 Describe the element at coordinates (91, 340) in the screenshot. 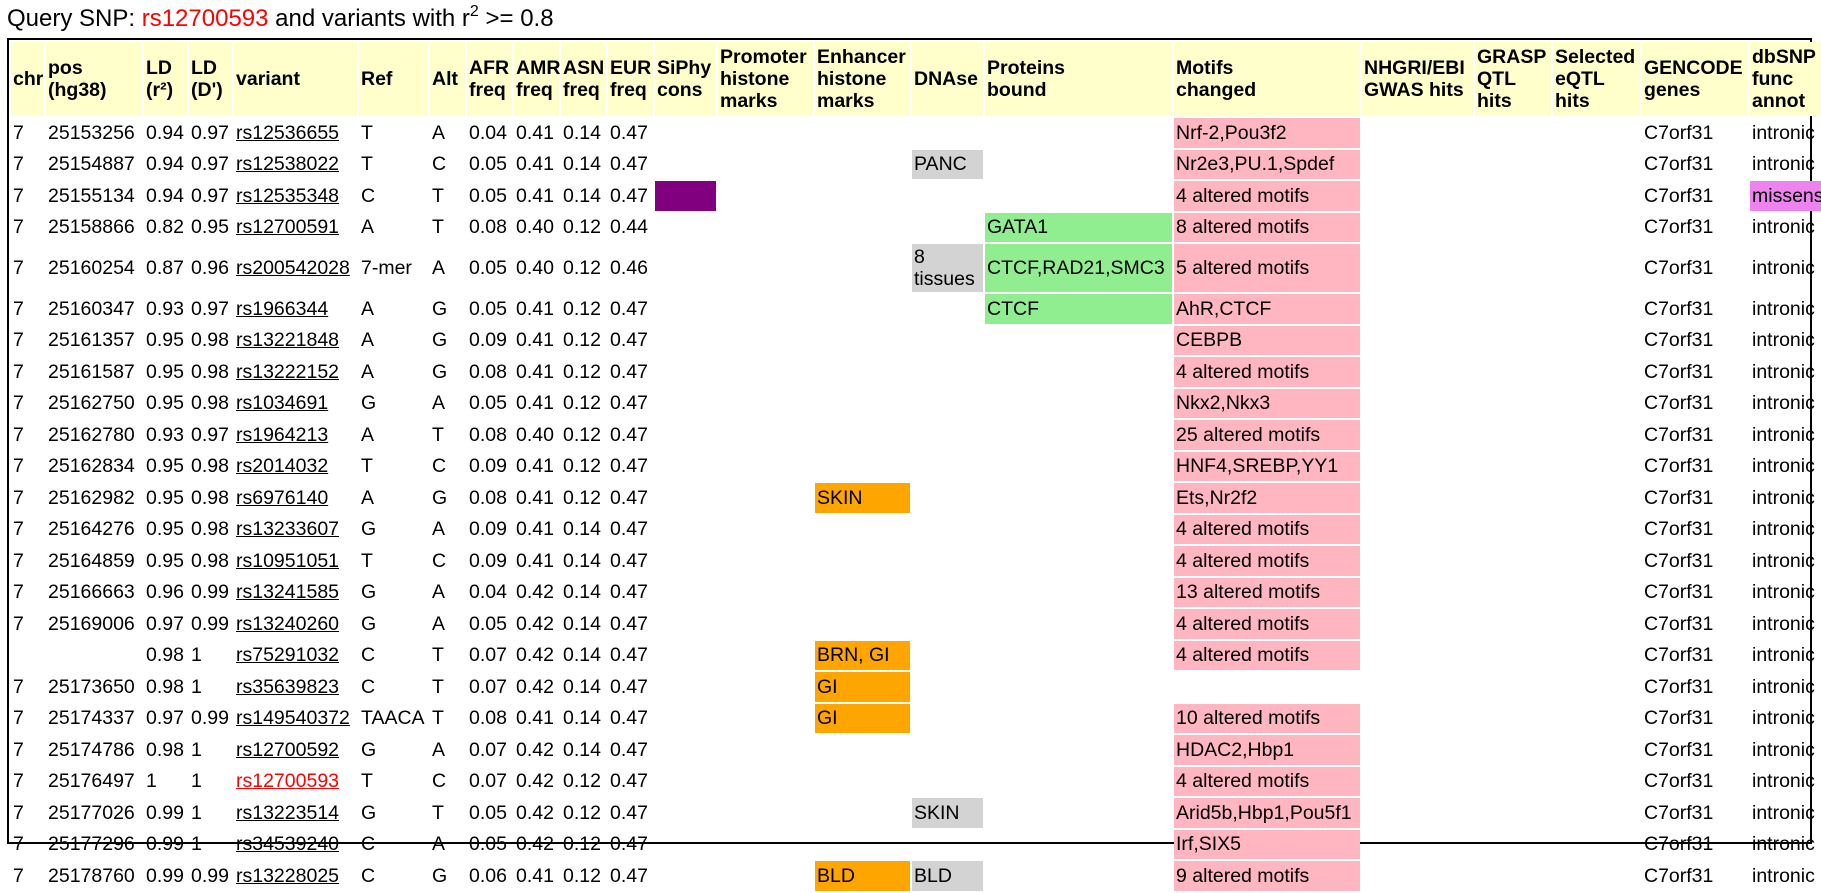

I see `pos-cell: 25161357` at that location.